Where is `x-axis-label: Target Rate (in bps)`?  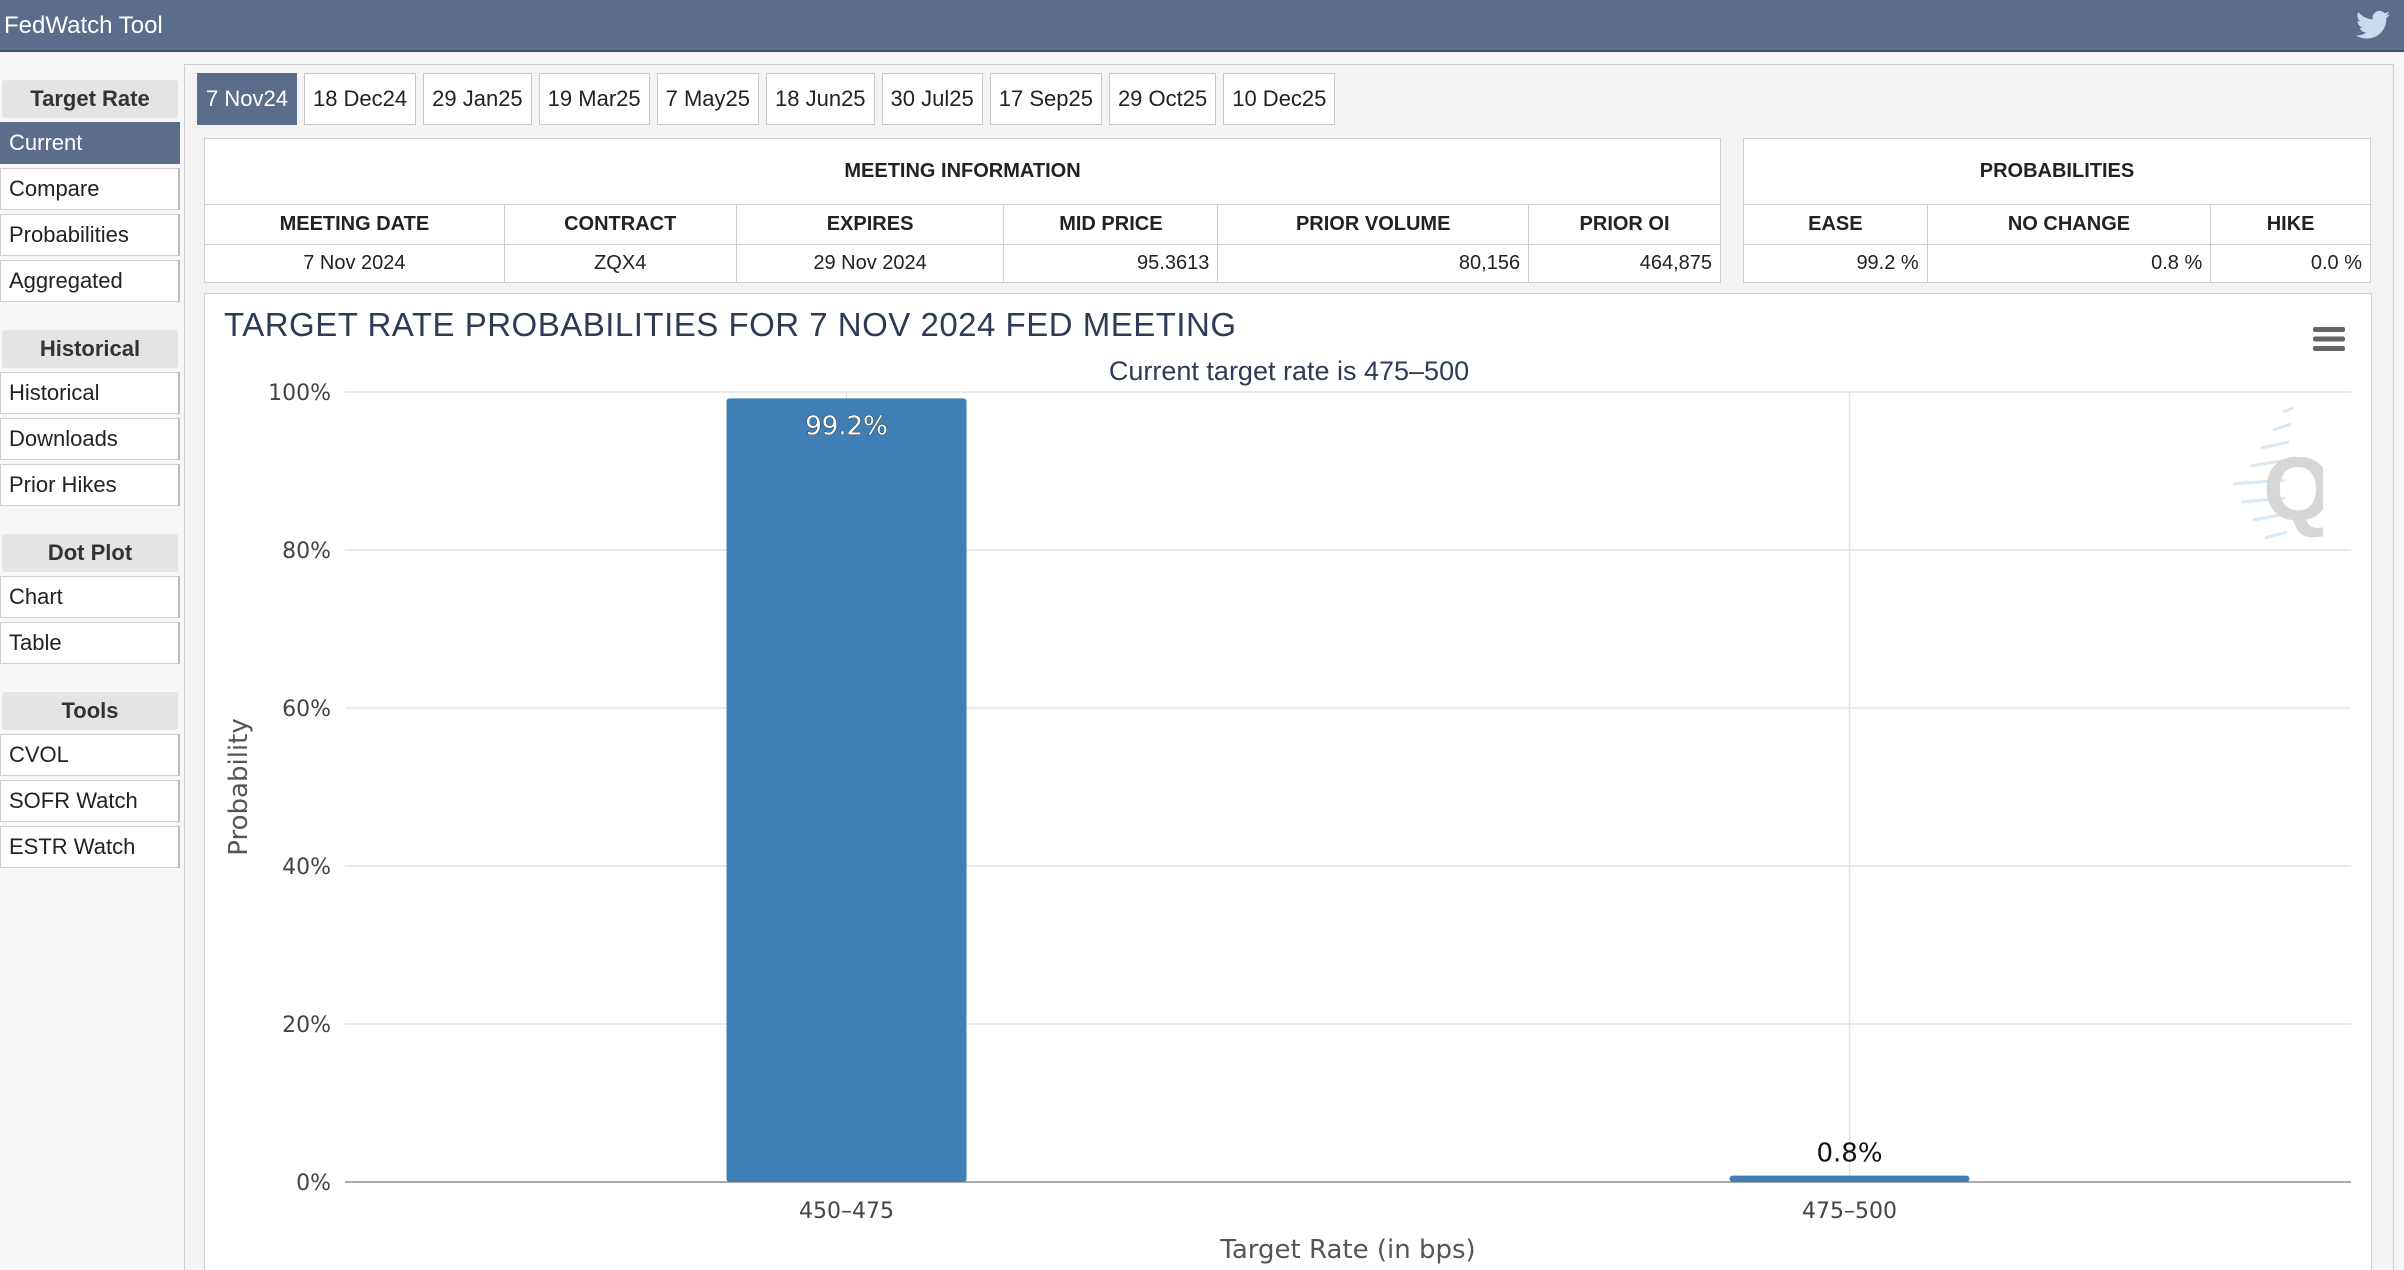 x-axis-label: Target Rate (in bps) is located at coordinates (1347, 1250).